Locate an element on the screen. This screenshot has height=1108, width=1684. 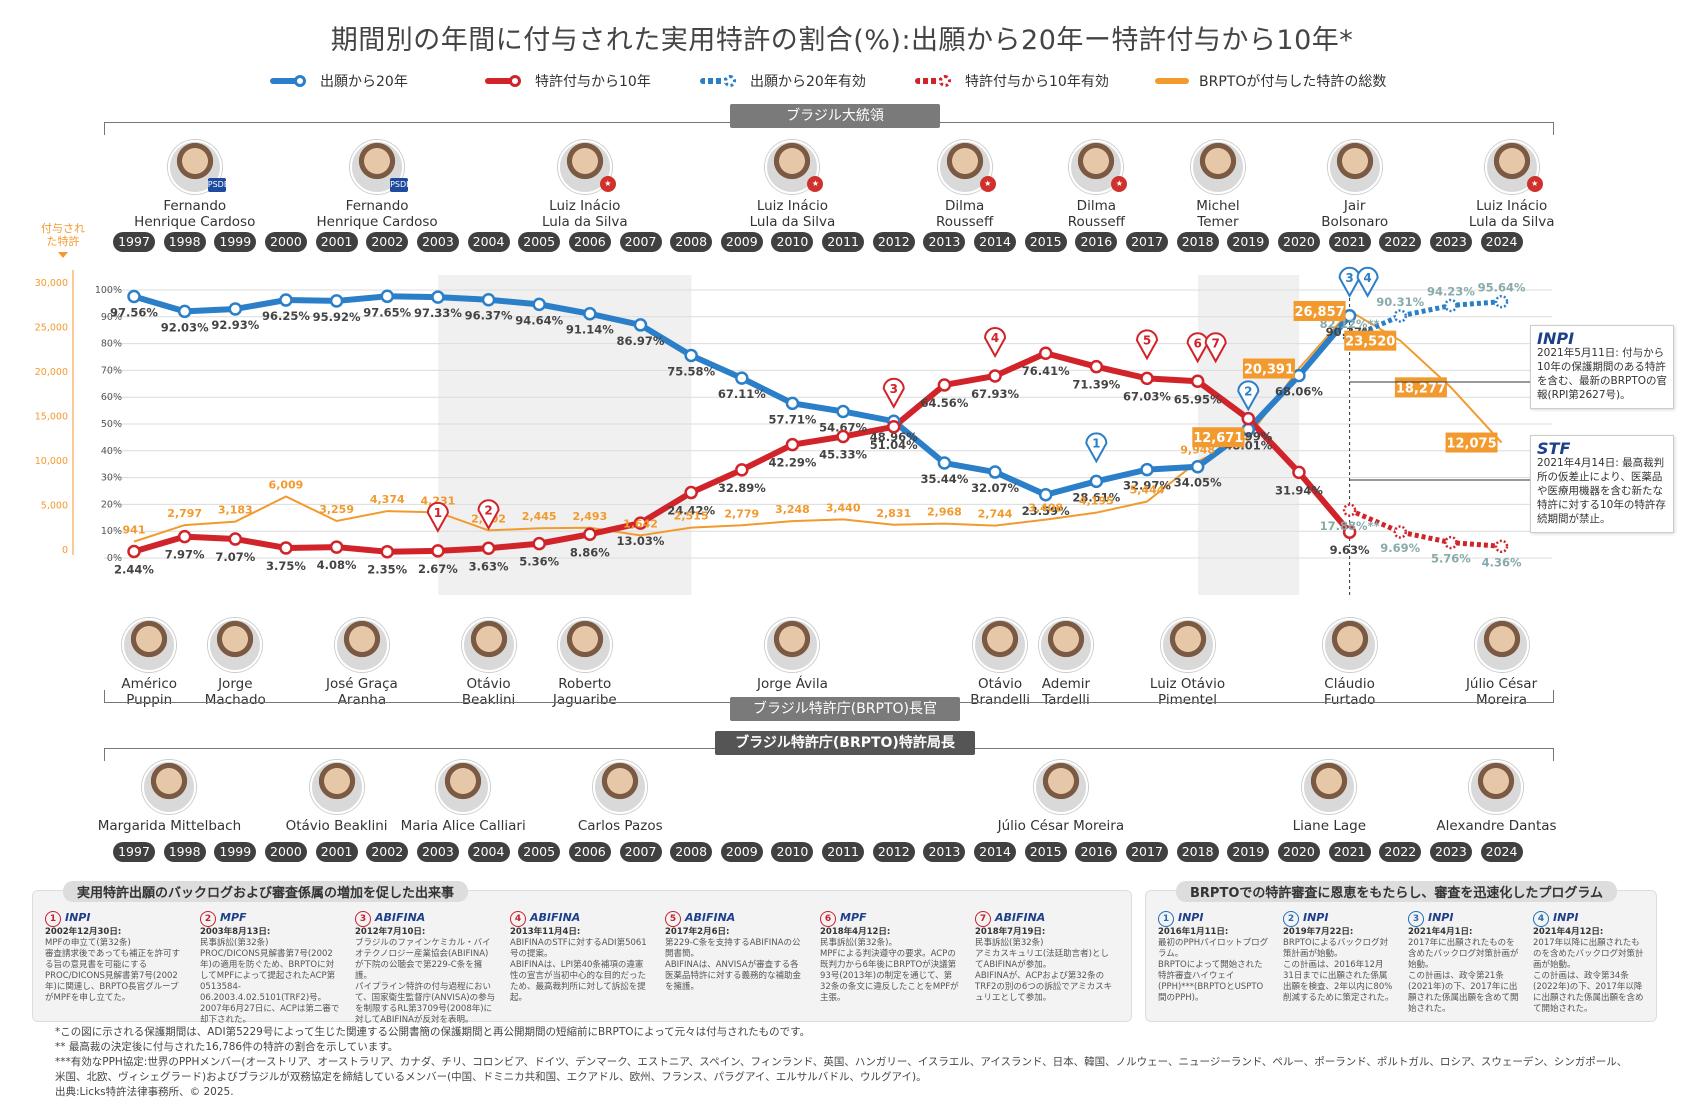
series-10yr-label: 67.93% is located at coordinates (995, 394).